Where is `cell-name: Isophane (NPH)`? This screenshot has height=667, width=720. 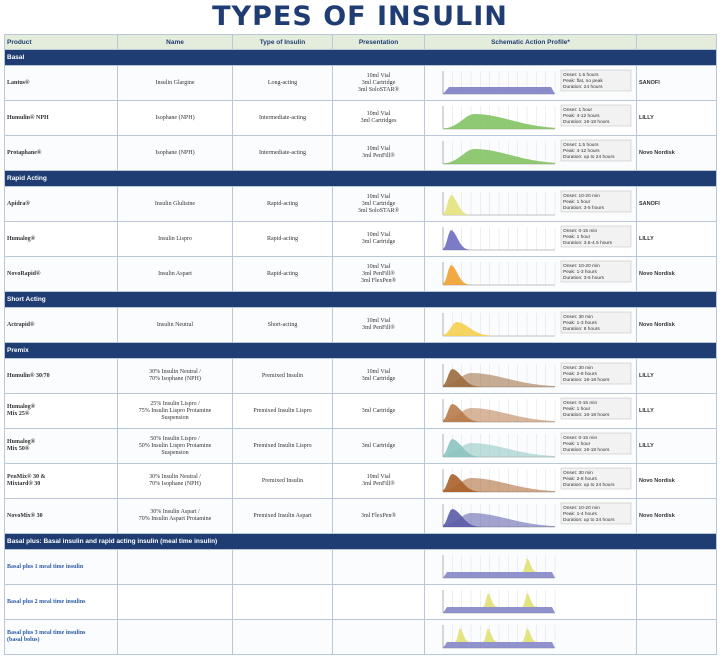 cell-name: Isophane (NPH) is located at coordinates (175, 153).